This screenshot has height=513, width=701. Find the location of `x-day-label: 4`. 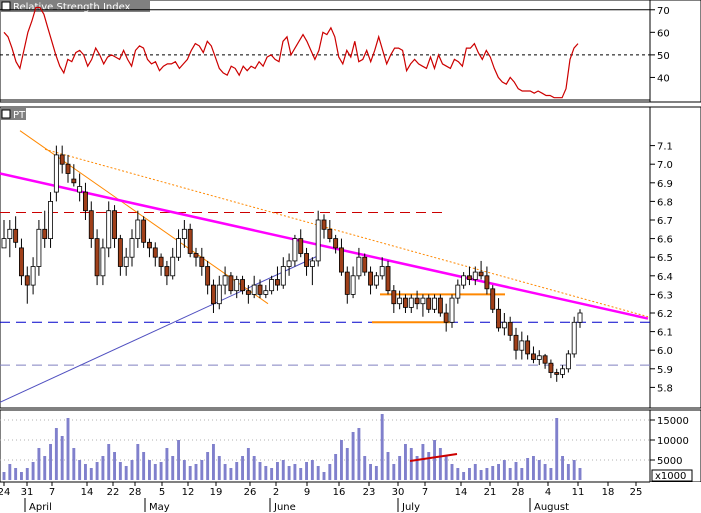

x-day-label: 4 is located at coordinates (548, 492).